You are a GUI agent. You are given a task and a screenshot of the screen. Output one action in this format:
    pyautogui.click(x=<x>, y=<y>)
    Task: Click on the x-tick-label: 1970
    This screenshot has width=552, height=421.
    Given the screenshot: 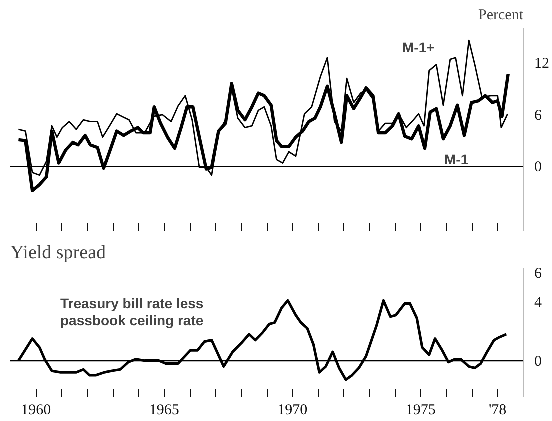 What is the action you would take?
    pyautogui.click(x=293, y=410)
    